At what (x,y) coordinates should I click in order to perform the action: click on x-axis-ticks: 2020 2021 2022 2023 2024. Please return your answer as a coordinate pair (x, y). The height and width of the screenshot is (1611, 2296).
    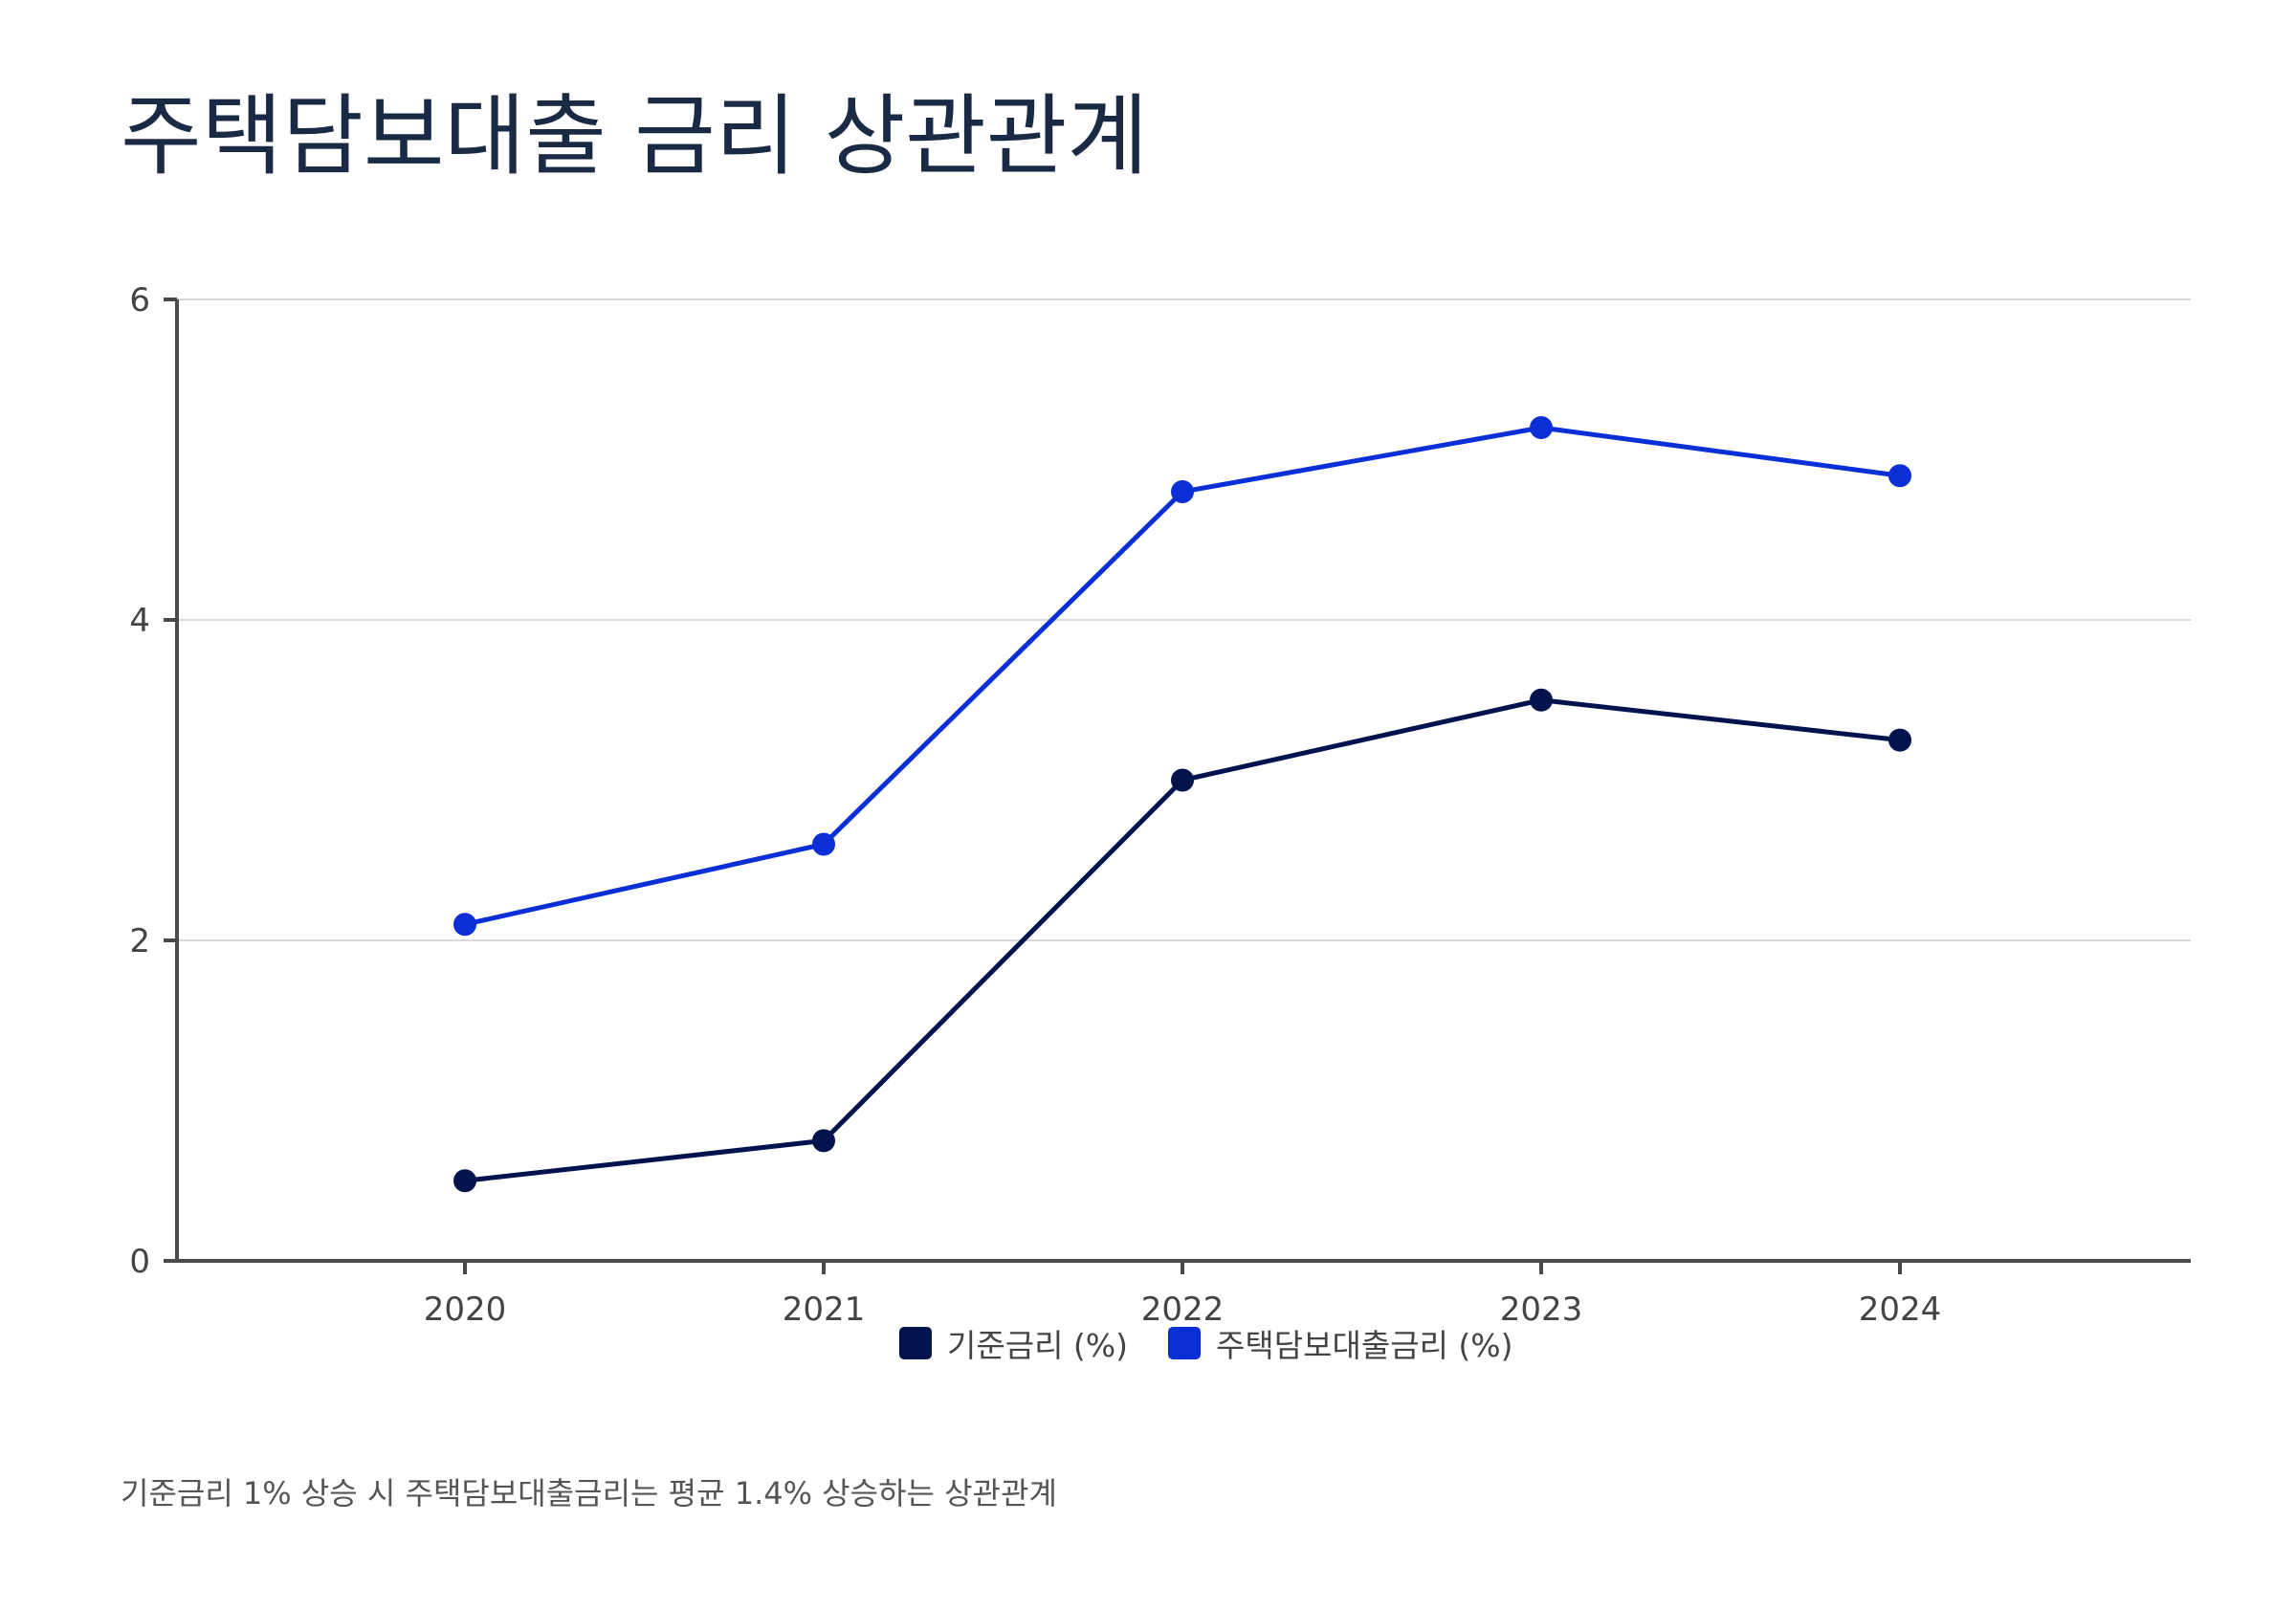
    Looking at the image, I should click on (1183, 1295).